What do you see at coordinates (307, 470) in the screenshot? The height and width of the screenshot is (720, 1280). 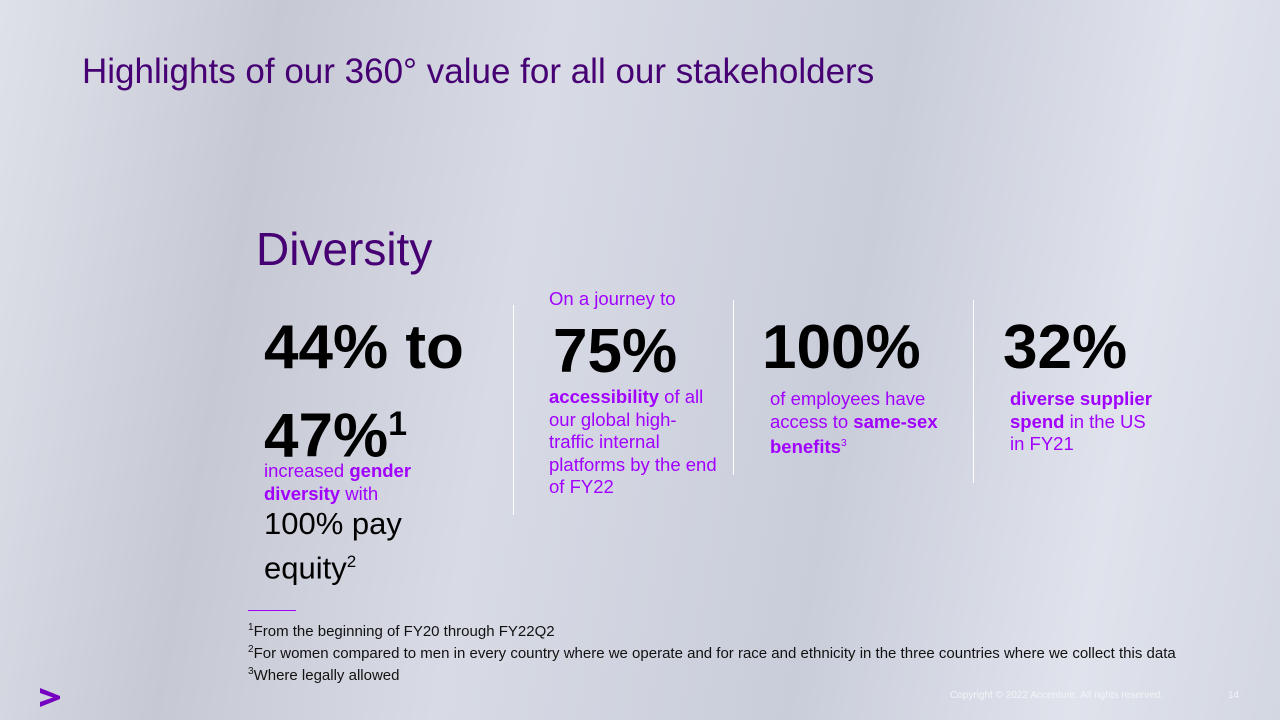 I see `text: increased` at bounding box center [307, 470].